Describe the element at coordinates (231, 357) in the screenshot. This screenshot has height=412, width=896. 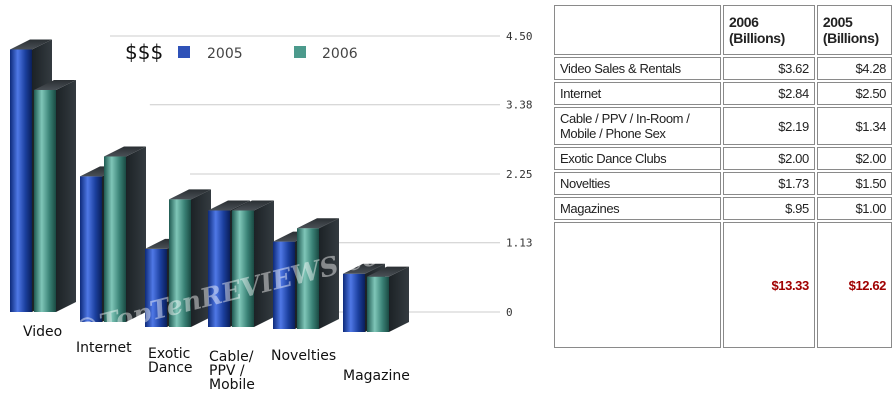
I see `category-label: Cable/` at that location.